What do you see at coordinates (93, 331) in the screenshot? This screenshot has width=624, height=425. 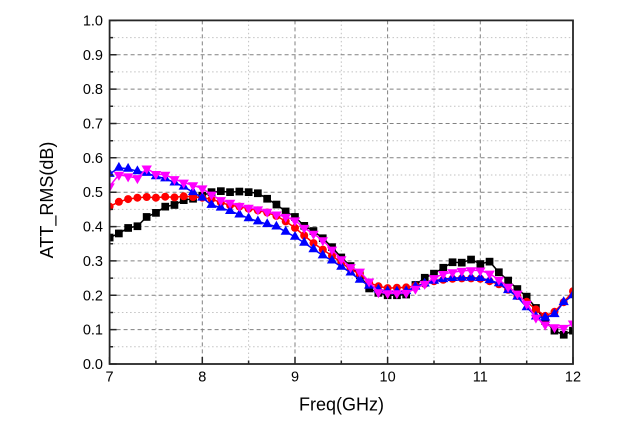 I see `svg-text: 0.1` at bounding box center [93, 331].